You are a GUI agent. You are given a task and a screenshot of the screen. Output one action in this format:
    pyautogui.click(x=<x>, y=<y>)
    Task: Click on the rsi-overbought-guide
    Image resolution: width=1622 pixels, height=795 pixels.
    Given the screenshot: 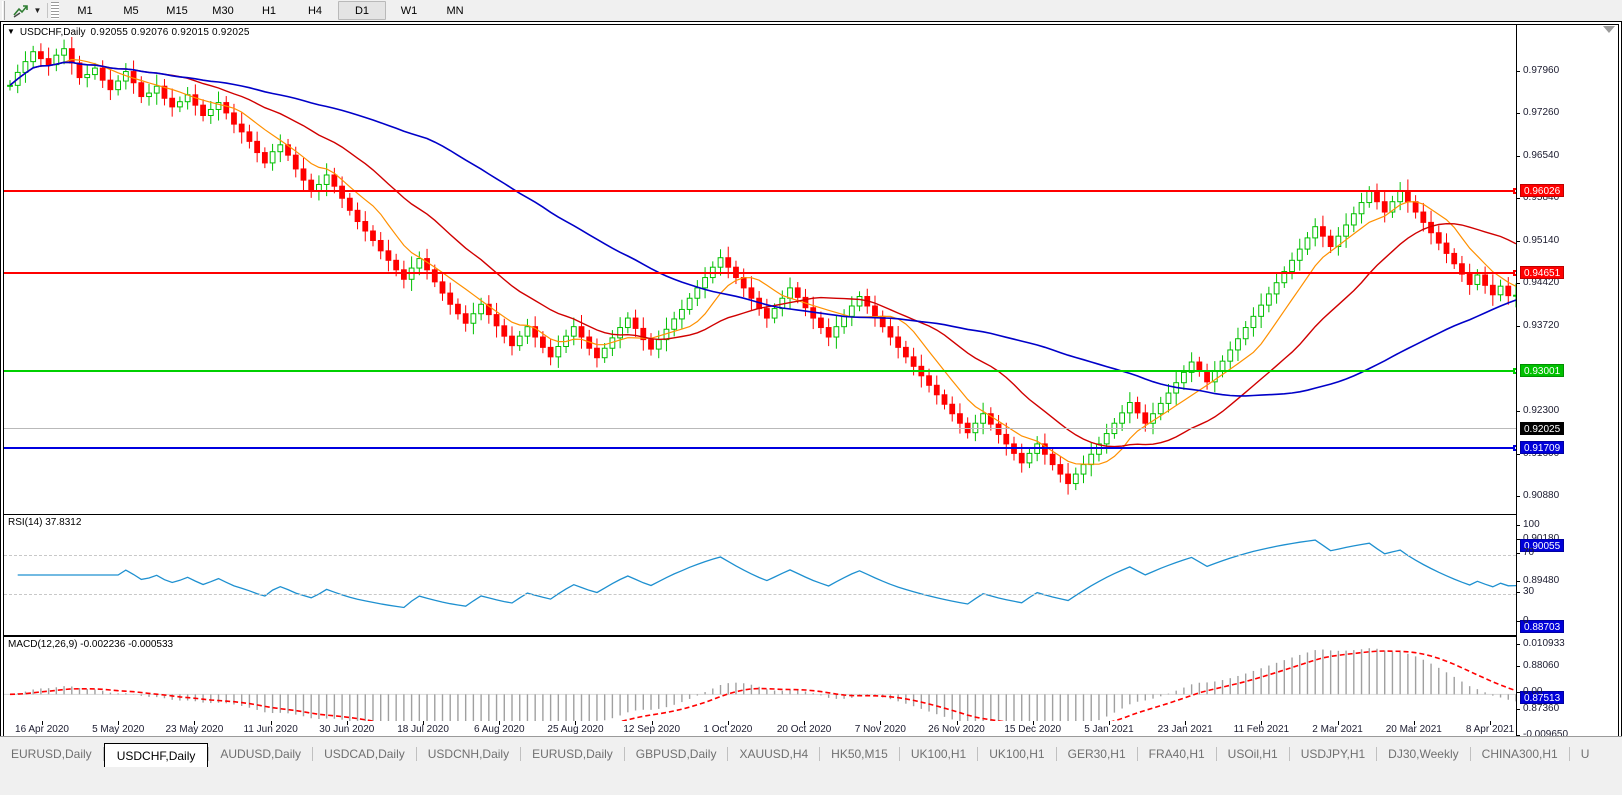 What is the action you would take?
    pyautogui.click(x=760, y=555)
    